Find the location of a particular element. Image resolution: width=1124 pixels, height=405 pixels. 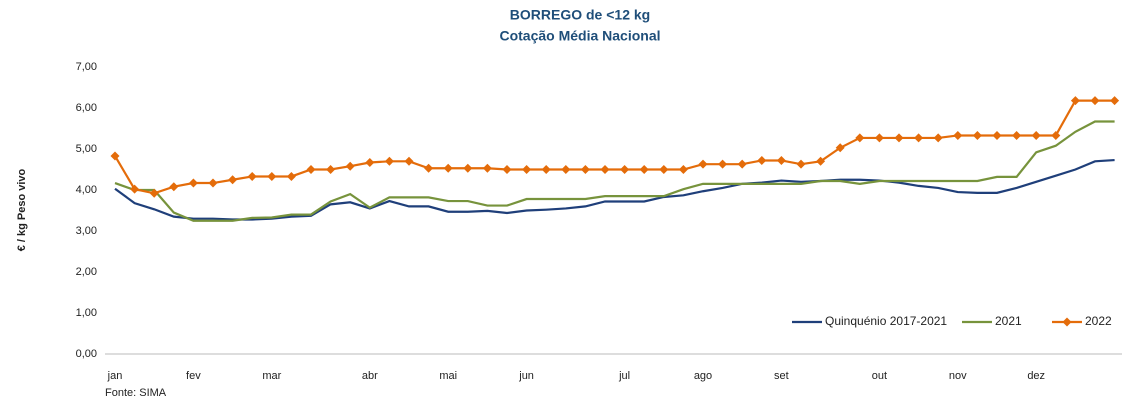

y-tick-label: 2,00 is located at coordinates (86, 272).